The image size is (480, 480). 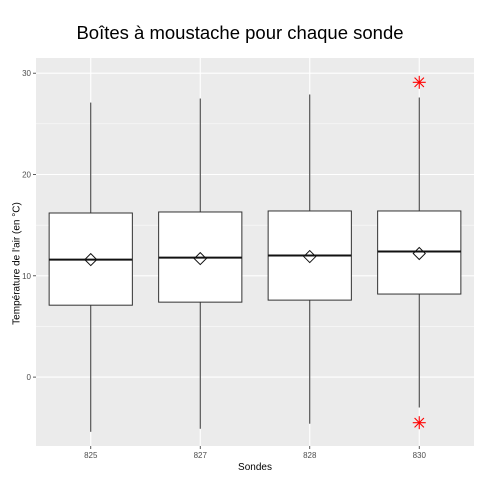 I want to click on x-tick-label: 825, so click(x=91, y=455).